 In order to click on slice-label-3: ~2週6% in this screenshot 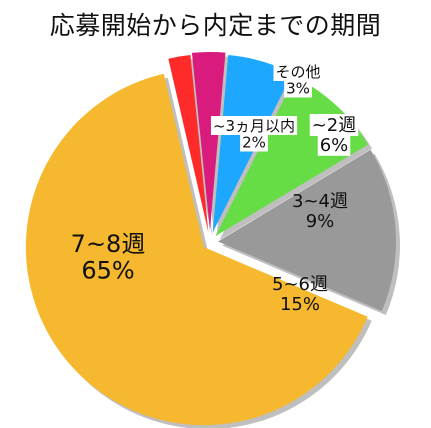, I will do `click(334, 135)`.